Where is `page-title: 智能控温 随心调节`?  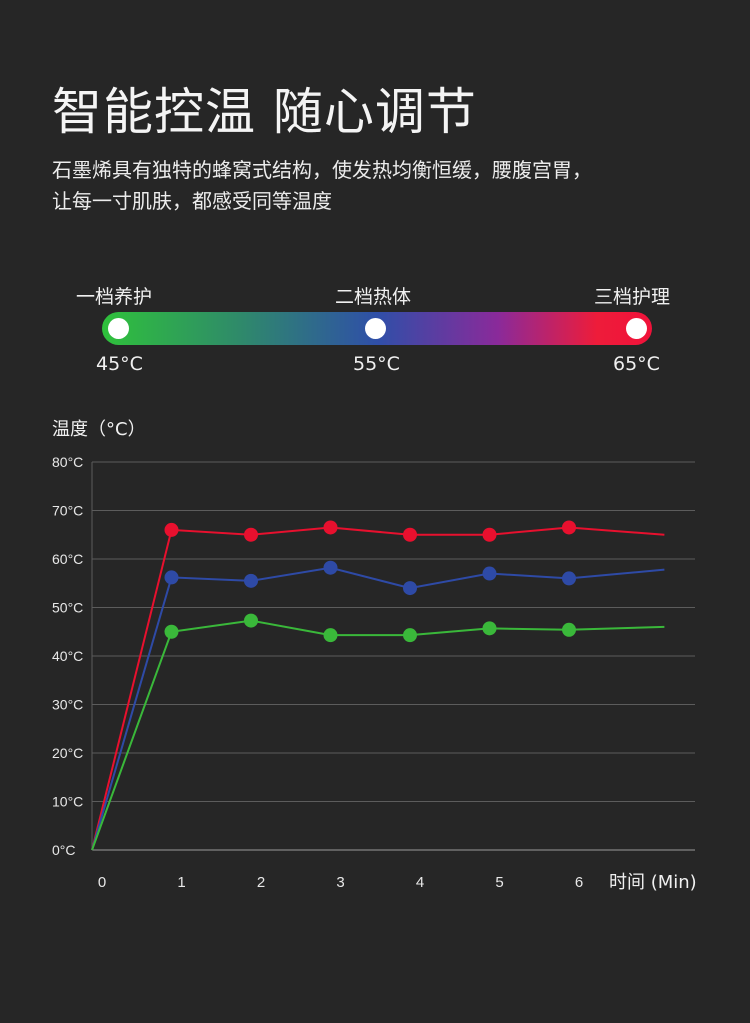 page-title: 智能控温 随心调节 is located at coordinates (264, 112).